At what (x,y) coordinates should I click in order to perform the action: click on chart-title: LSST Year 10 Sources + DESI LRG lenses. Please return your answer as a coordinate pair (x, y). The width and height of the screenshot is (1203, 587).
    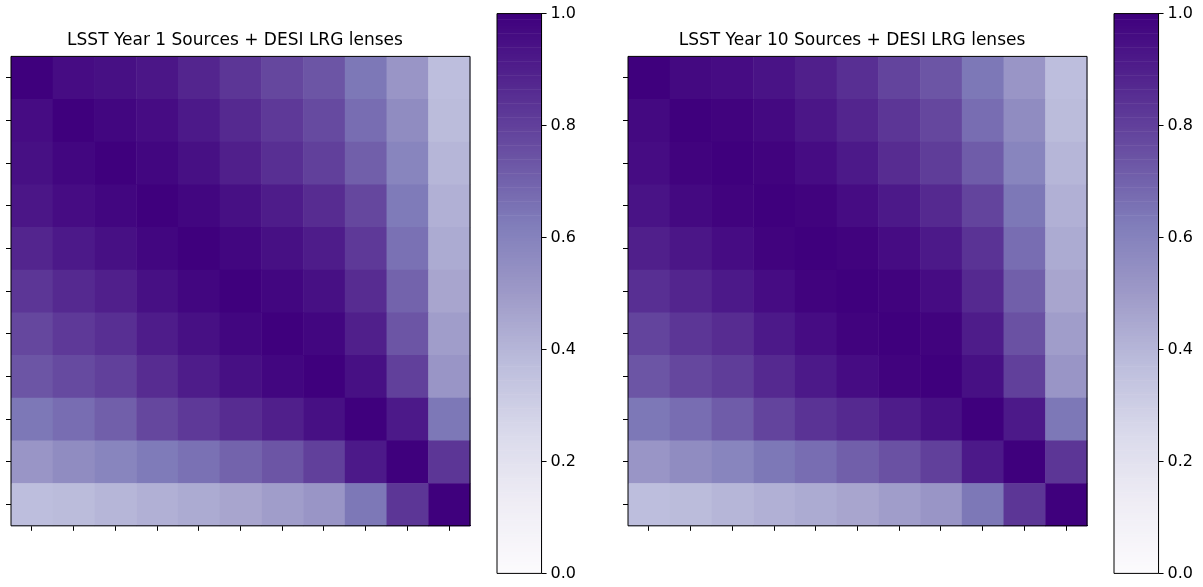
    Looking at the image, I should click on (852, 38).